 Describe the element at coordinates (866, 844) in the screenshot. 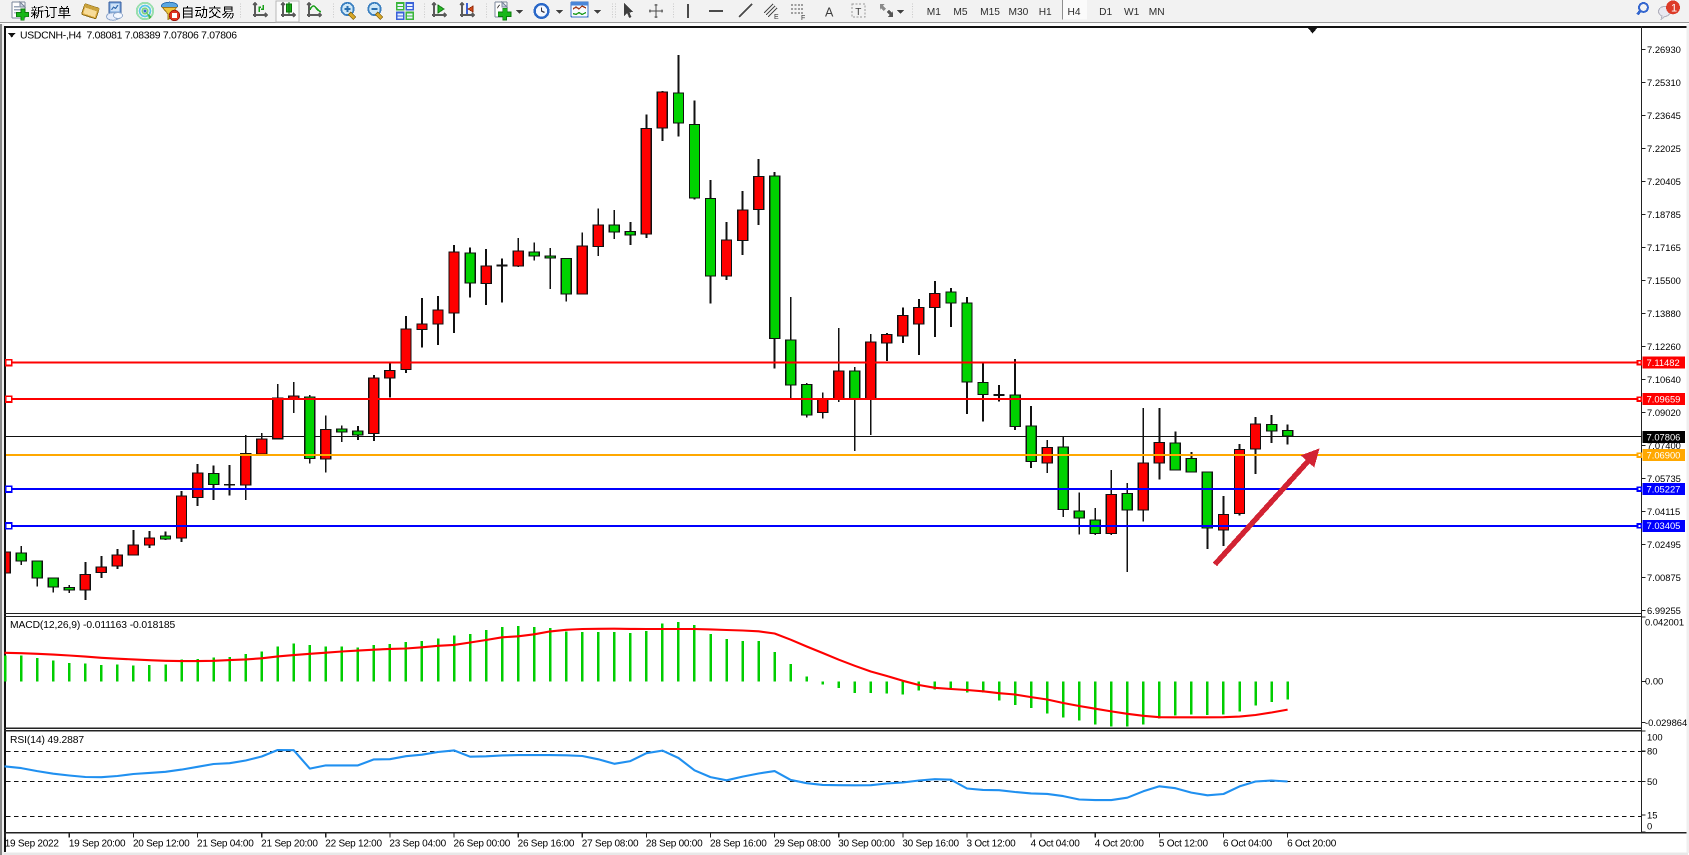

I see `svg-text: 30 Sep 00:00` at that location.